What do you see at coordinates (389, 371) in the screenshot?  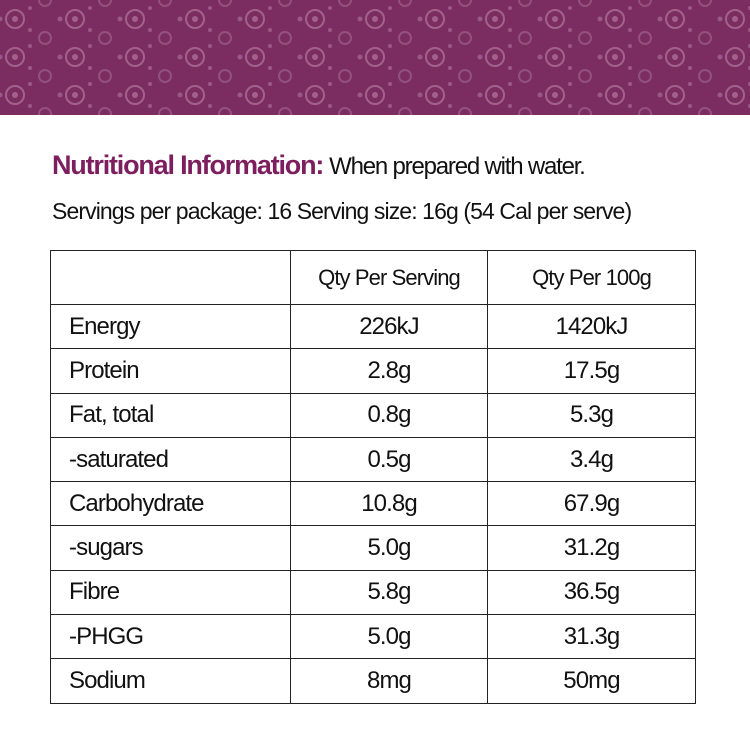 I see `nutrient-value: 2.8g` at bounding box center [389, 371].